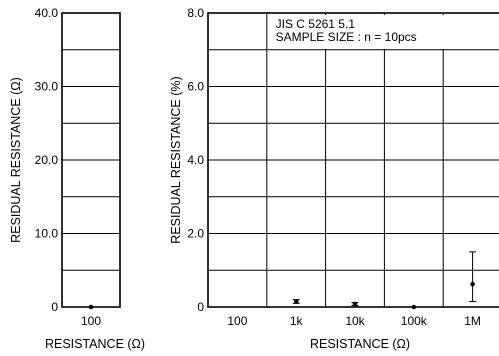 This screenshot has width=499, height=356. I want to click on x-tick-label: 10k, so click(355, 321).